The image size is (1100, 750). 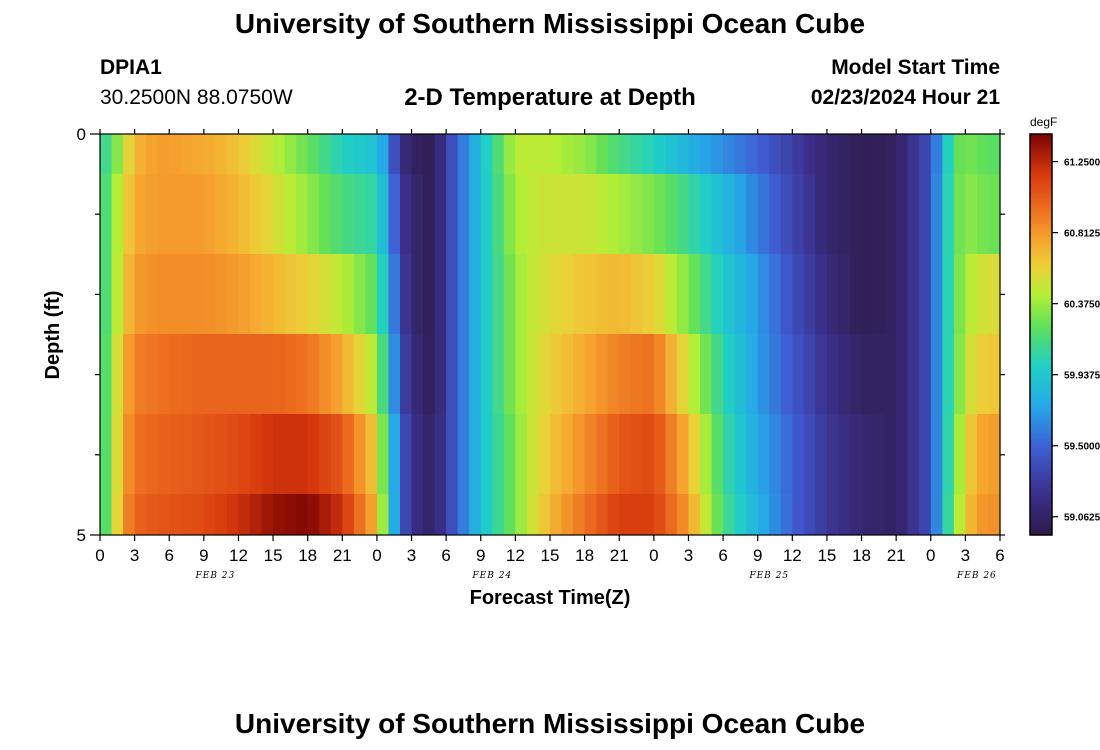 I want to click on y-tick-label: 0, so click(x=81, y=134).